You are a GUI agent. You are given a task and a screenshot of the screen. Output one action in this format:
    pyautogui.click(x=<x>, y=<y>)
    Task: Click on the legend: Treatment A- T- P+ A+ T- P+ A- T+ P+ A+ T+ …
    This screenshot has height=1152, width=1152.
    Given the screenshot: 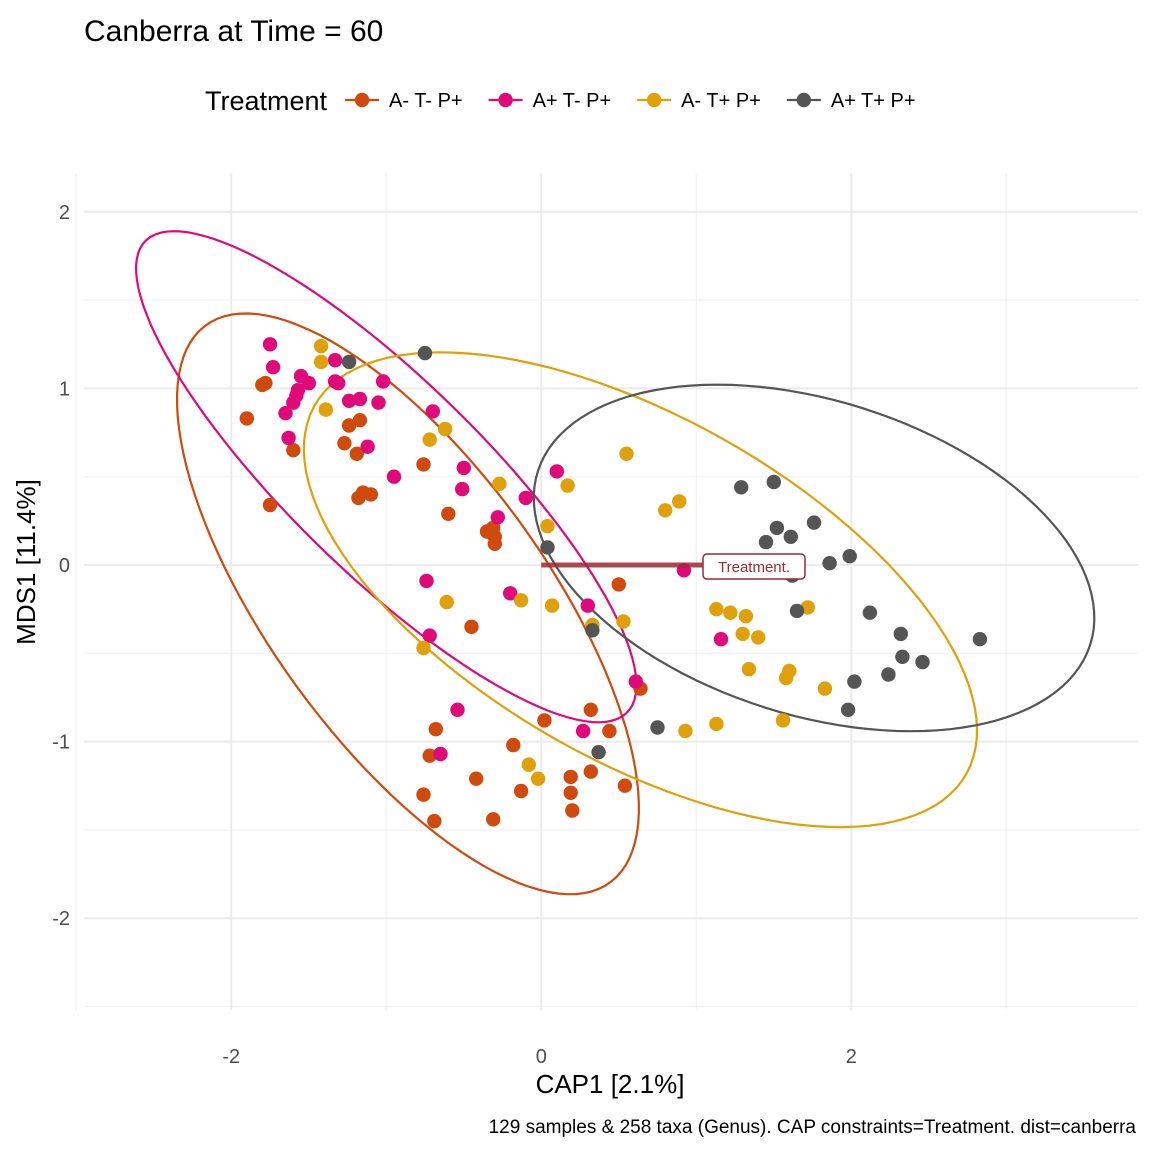 What is the action you would take?
    pyautogui.click(x=560, y=101)
    